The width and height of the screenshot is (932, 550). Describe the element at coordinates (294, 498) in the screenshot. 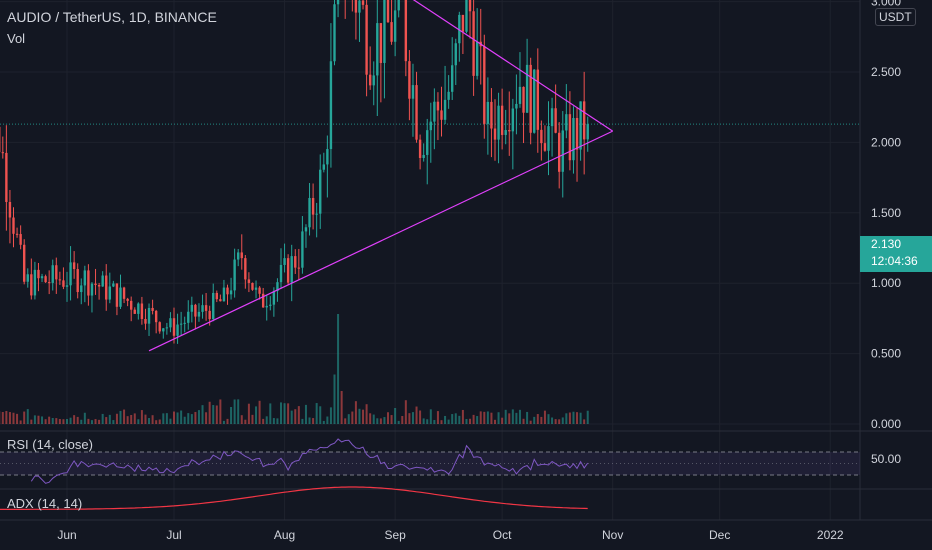

I see `adx-line` at that location.